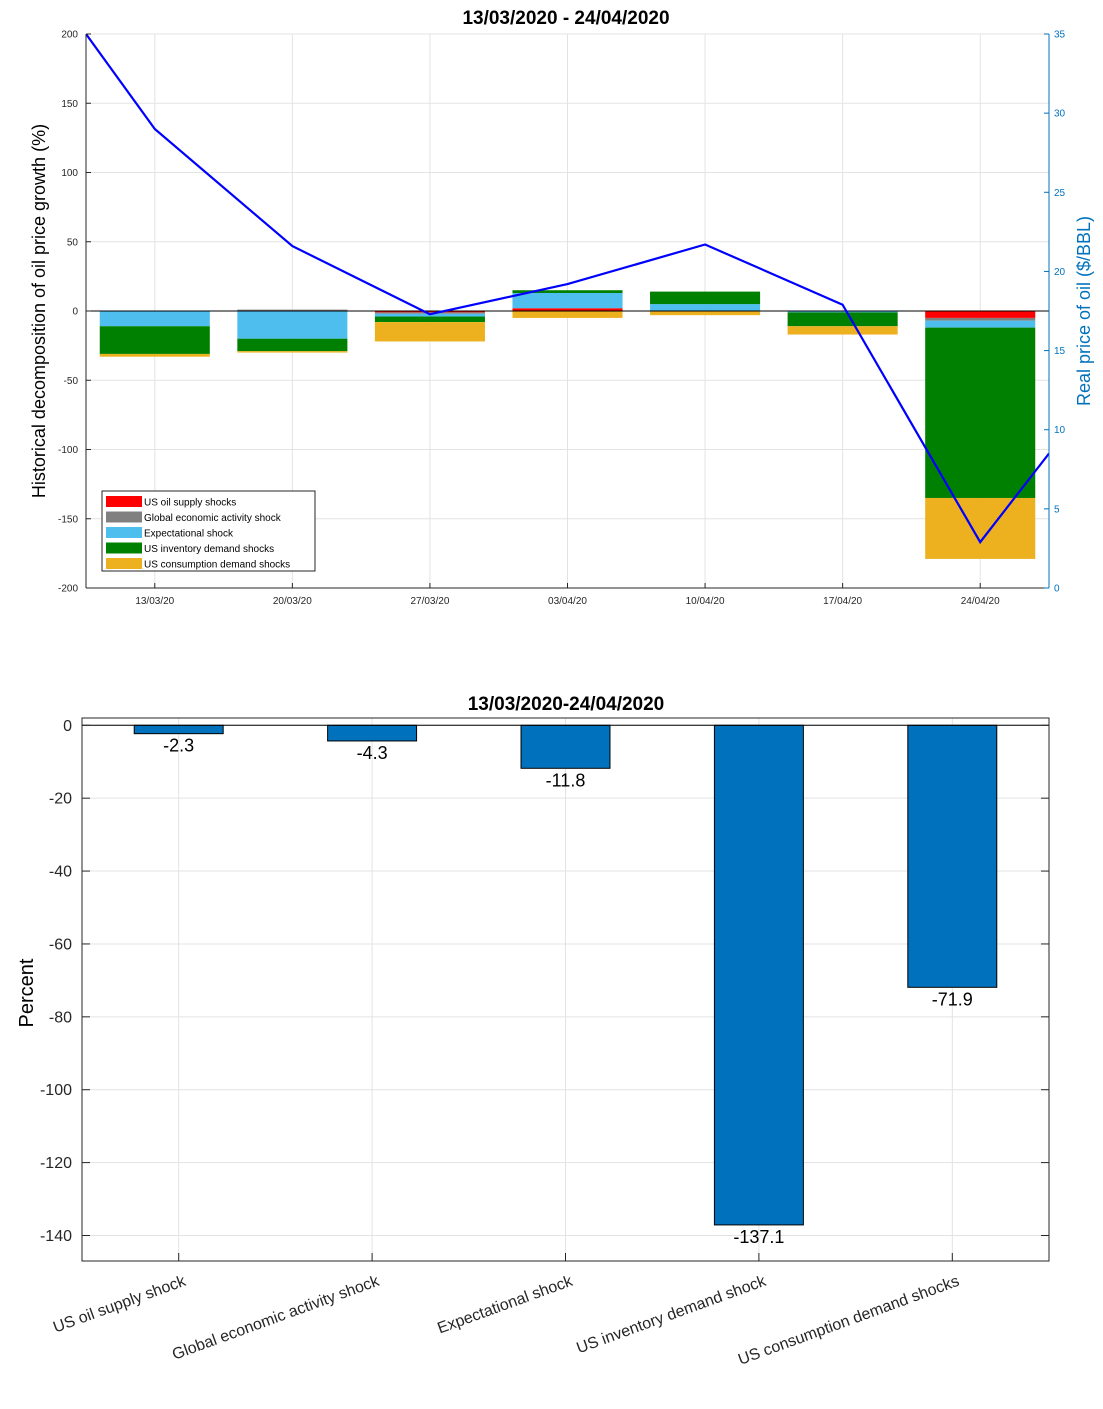 The height and width of the screenshot is (1409, 1103). What do you see at coordinates (566, 780) in the screenshot?
I see `chart2-data-label: -11.8` at bounding box center [566, 780].